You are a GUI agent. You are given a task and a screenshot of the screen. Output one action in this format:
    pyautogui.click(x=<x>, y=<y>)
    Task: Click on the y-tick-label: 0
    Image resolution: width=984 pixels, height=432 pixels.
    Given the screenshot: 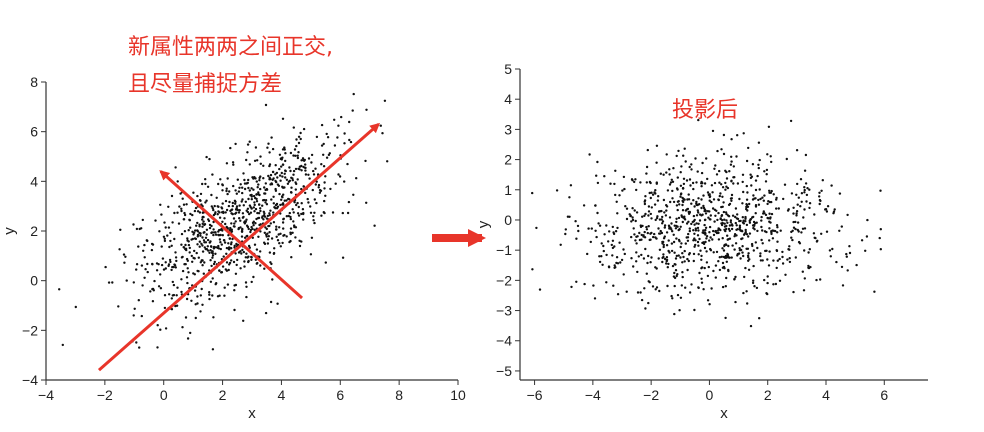 What is the action you would take?
    pyautogui.click(x=508, y=220)
    